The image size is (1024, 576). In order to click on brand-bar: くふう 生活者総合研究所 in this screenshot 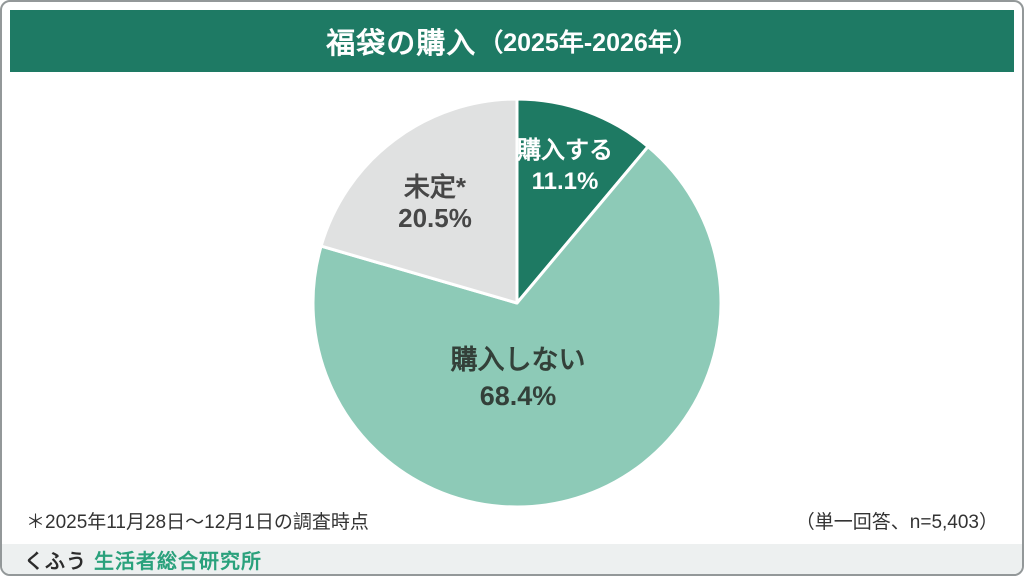, I will do `click(512, 559)`.